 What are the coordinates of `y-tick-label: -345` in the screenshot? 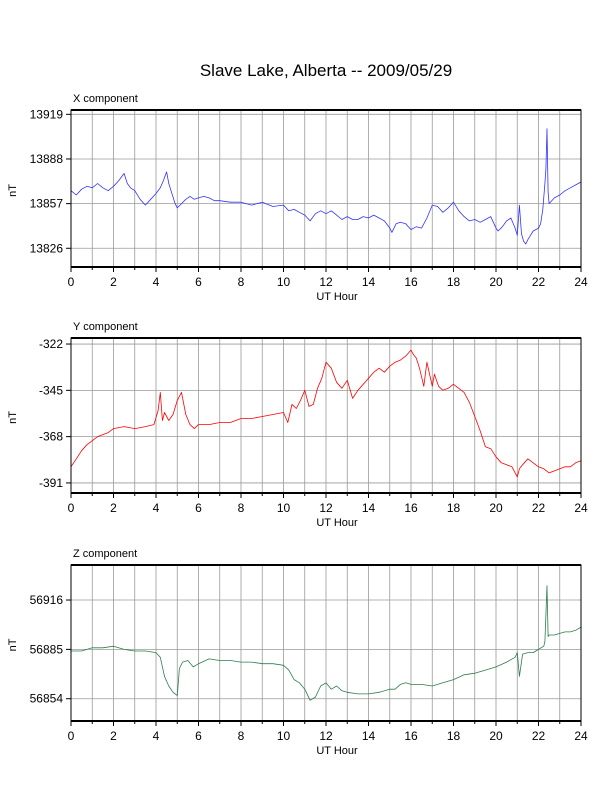 It's located at (51, 390).